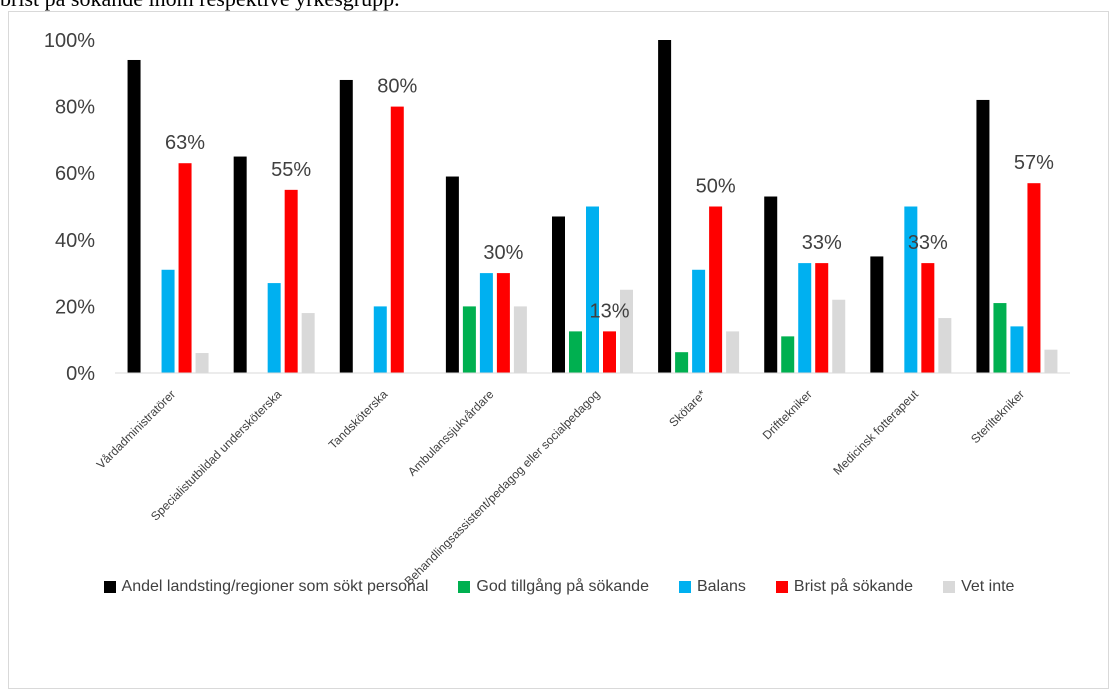  Describe the element at coordinates (185, 143) in the screenshot. I see `data-label: 63%` at that location.